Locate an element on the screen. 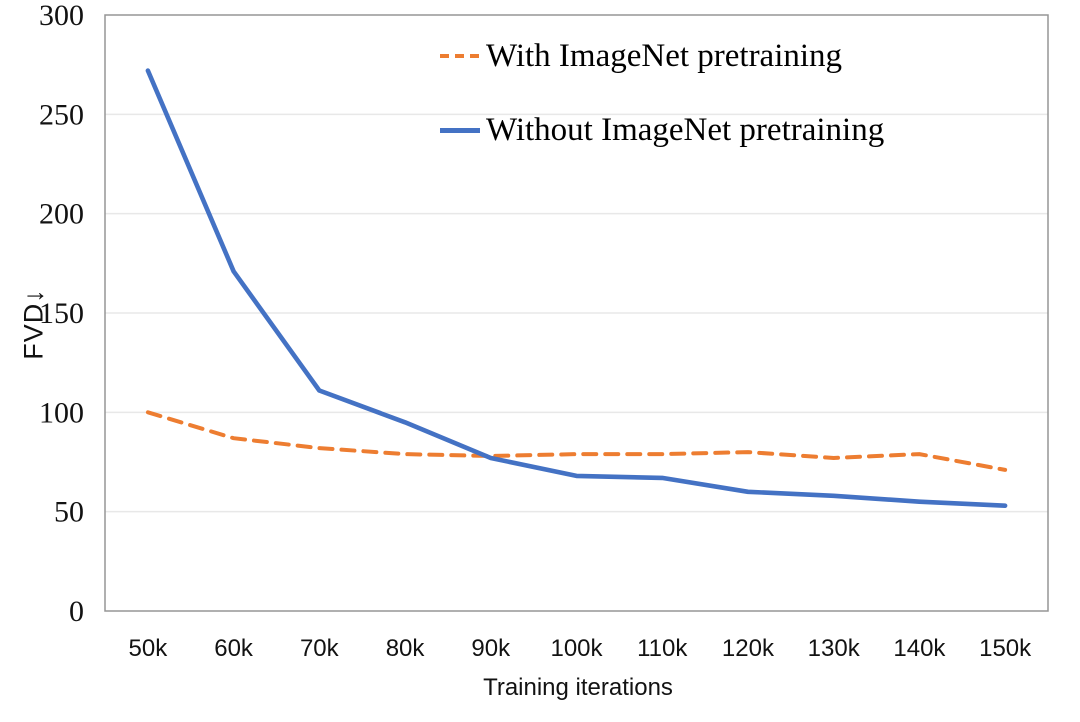 This screenshot has height=722, width=1080. x-tick-label-100k: 100k is located at coordinates (576, 648).